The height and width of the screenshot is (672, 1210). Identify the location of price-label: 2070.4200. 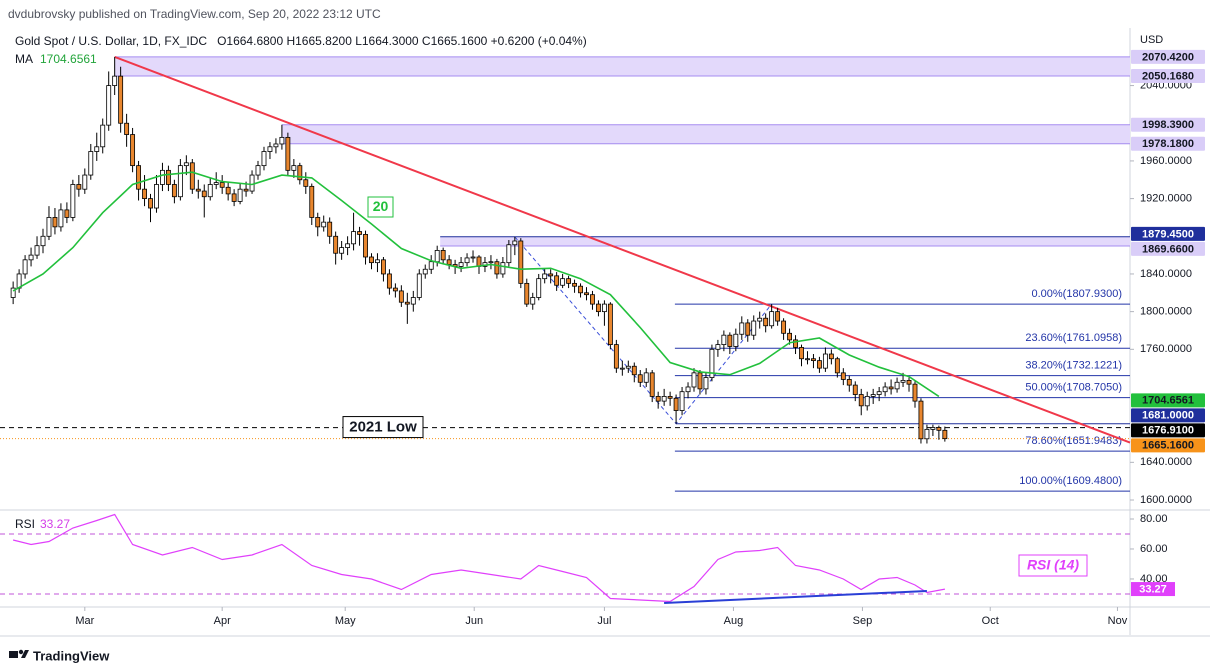
(1168, 57).